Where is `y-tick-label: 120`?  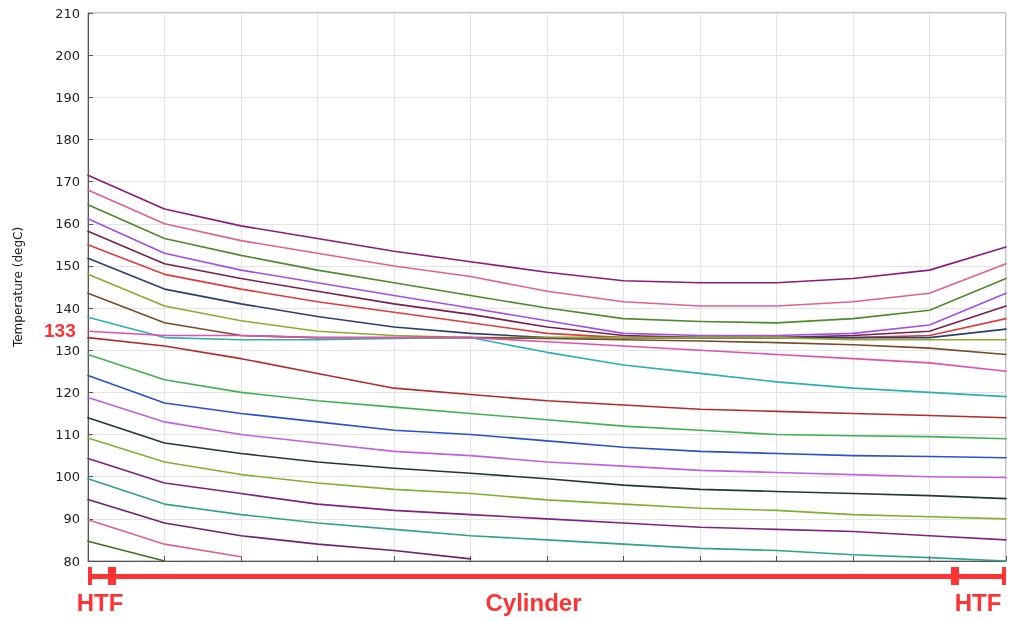
y-tick-label: 120 is located at coordinates (67, 392).